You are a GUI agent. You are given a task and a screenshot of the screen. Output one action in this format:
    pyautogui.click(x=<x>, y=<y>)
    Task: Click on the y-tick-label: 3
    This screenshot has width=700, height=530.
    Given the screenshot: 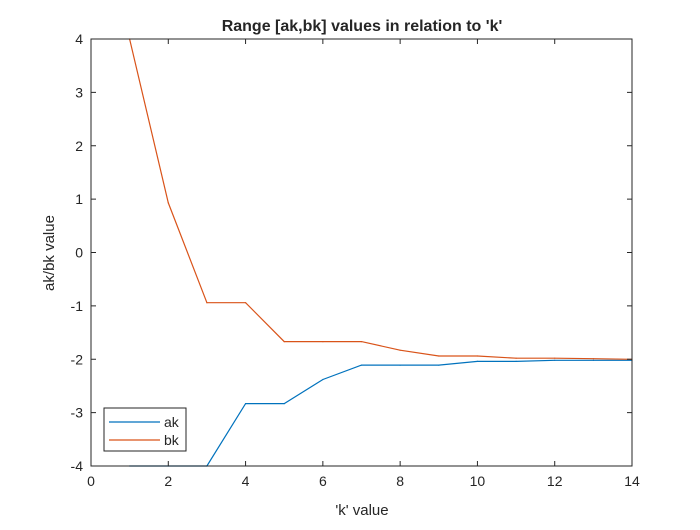 What is the action you would take?
    pyautogui.click(x=79, y=92)
    